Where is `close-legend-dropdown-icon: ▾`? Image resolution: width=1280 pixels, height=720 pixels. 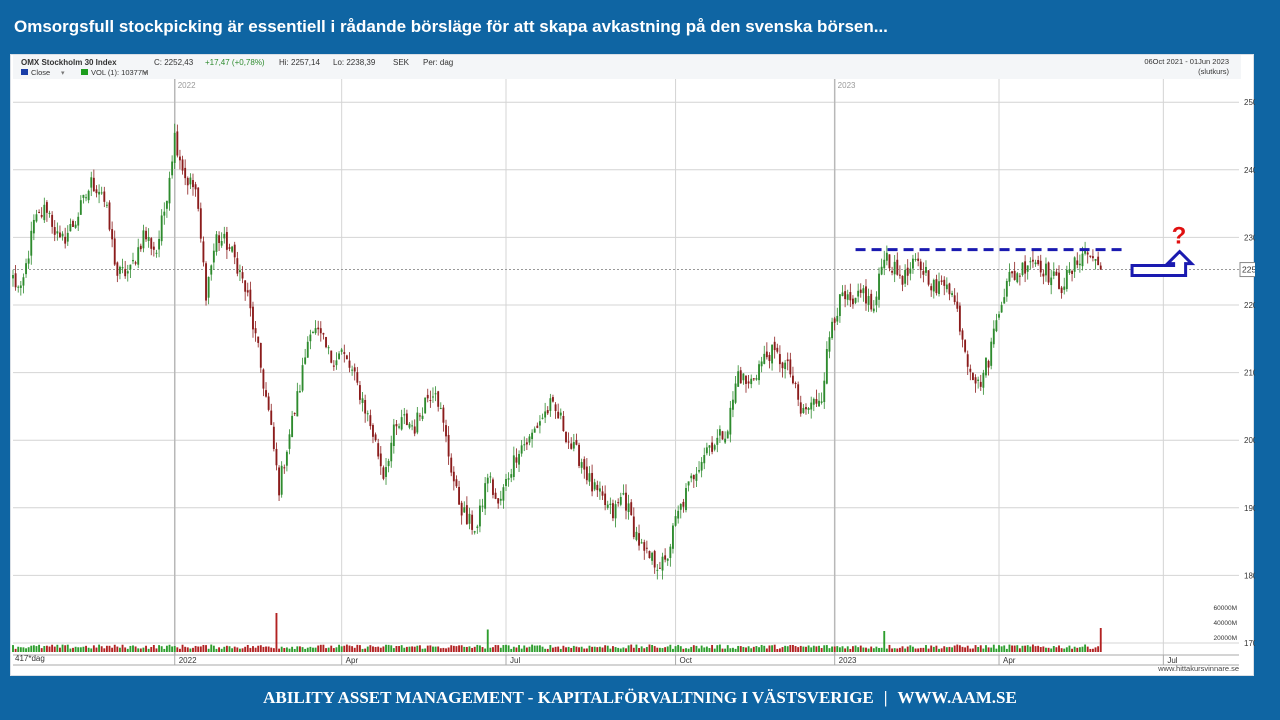 close-legend-dropdown-icon: ▾ is located at coordinates (63, 73).